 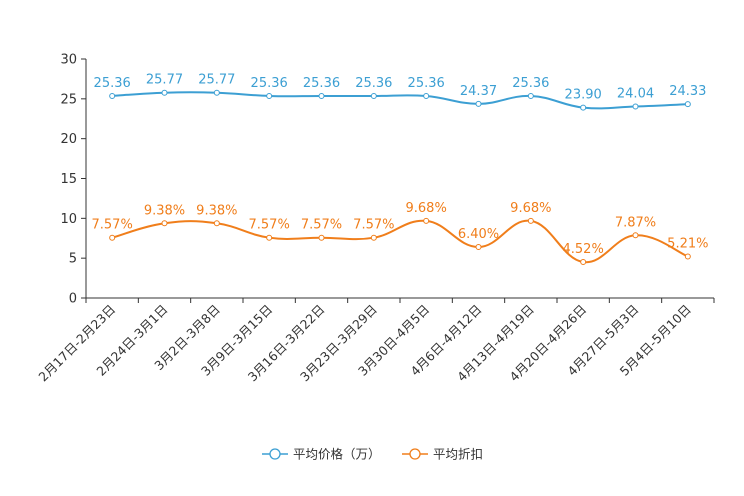 What do you see at coordinates (73, 259) in the screenshot?
I see `y-tick-label: 5` at bounding box center [73, 259].